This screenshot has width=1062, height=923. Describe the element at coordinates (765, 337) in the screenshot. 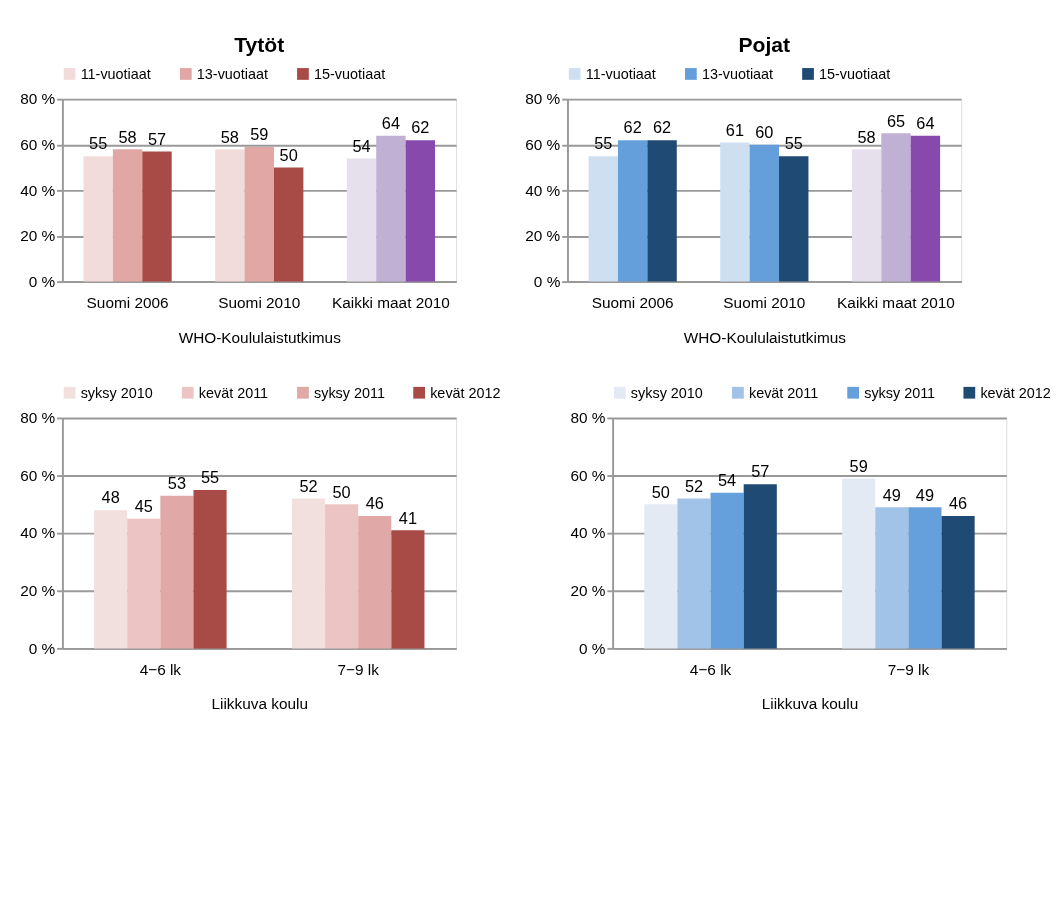

I see `x-axis-title: WHO-Koululaistutkimus` at that location.